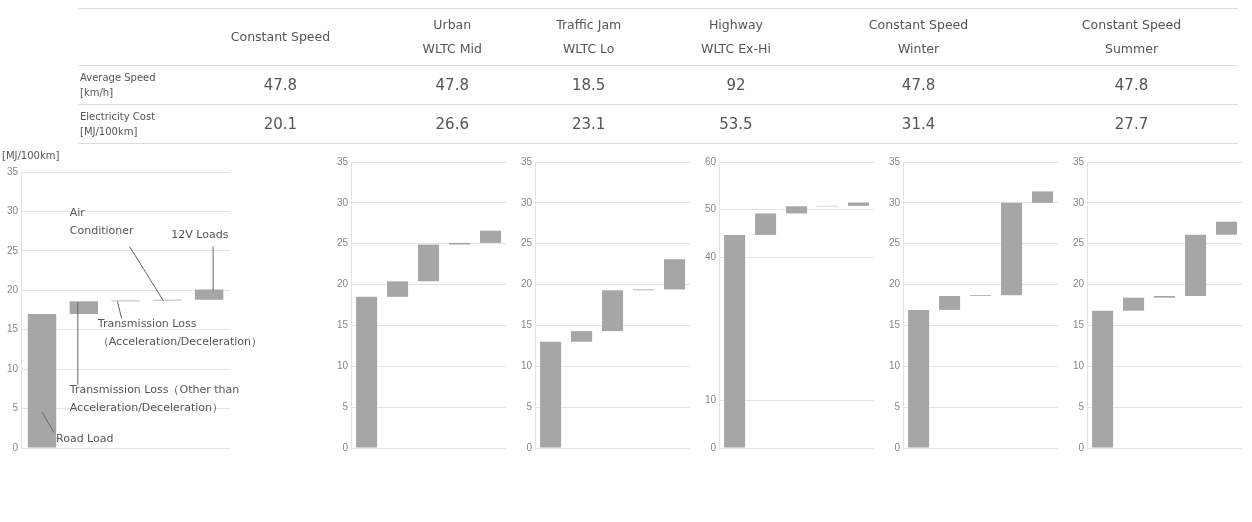  I want to click on y-tick-label: 60, so click(711, 161).